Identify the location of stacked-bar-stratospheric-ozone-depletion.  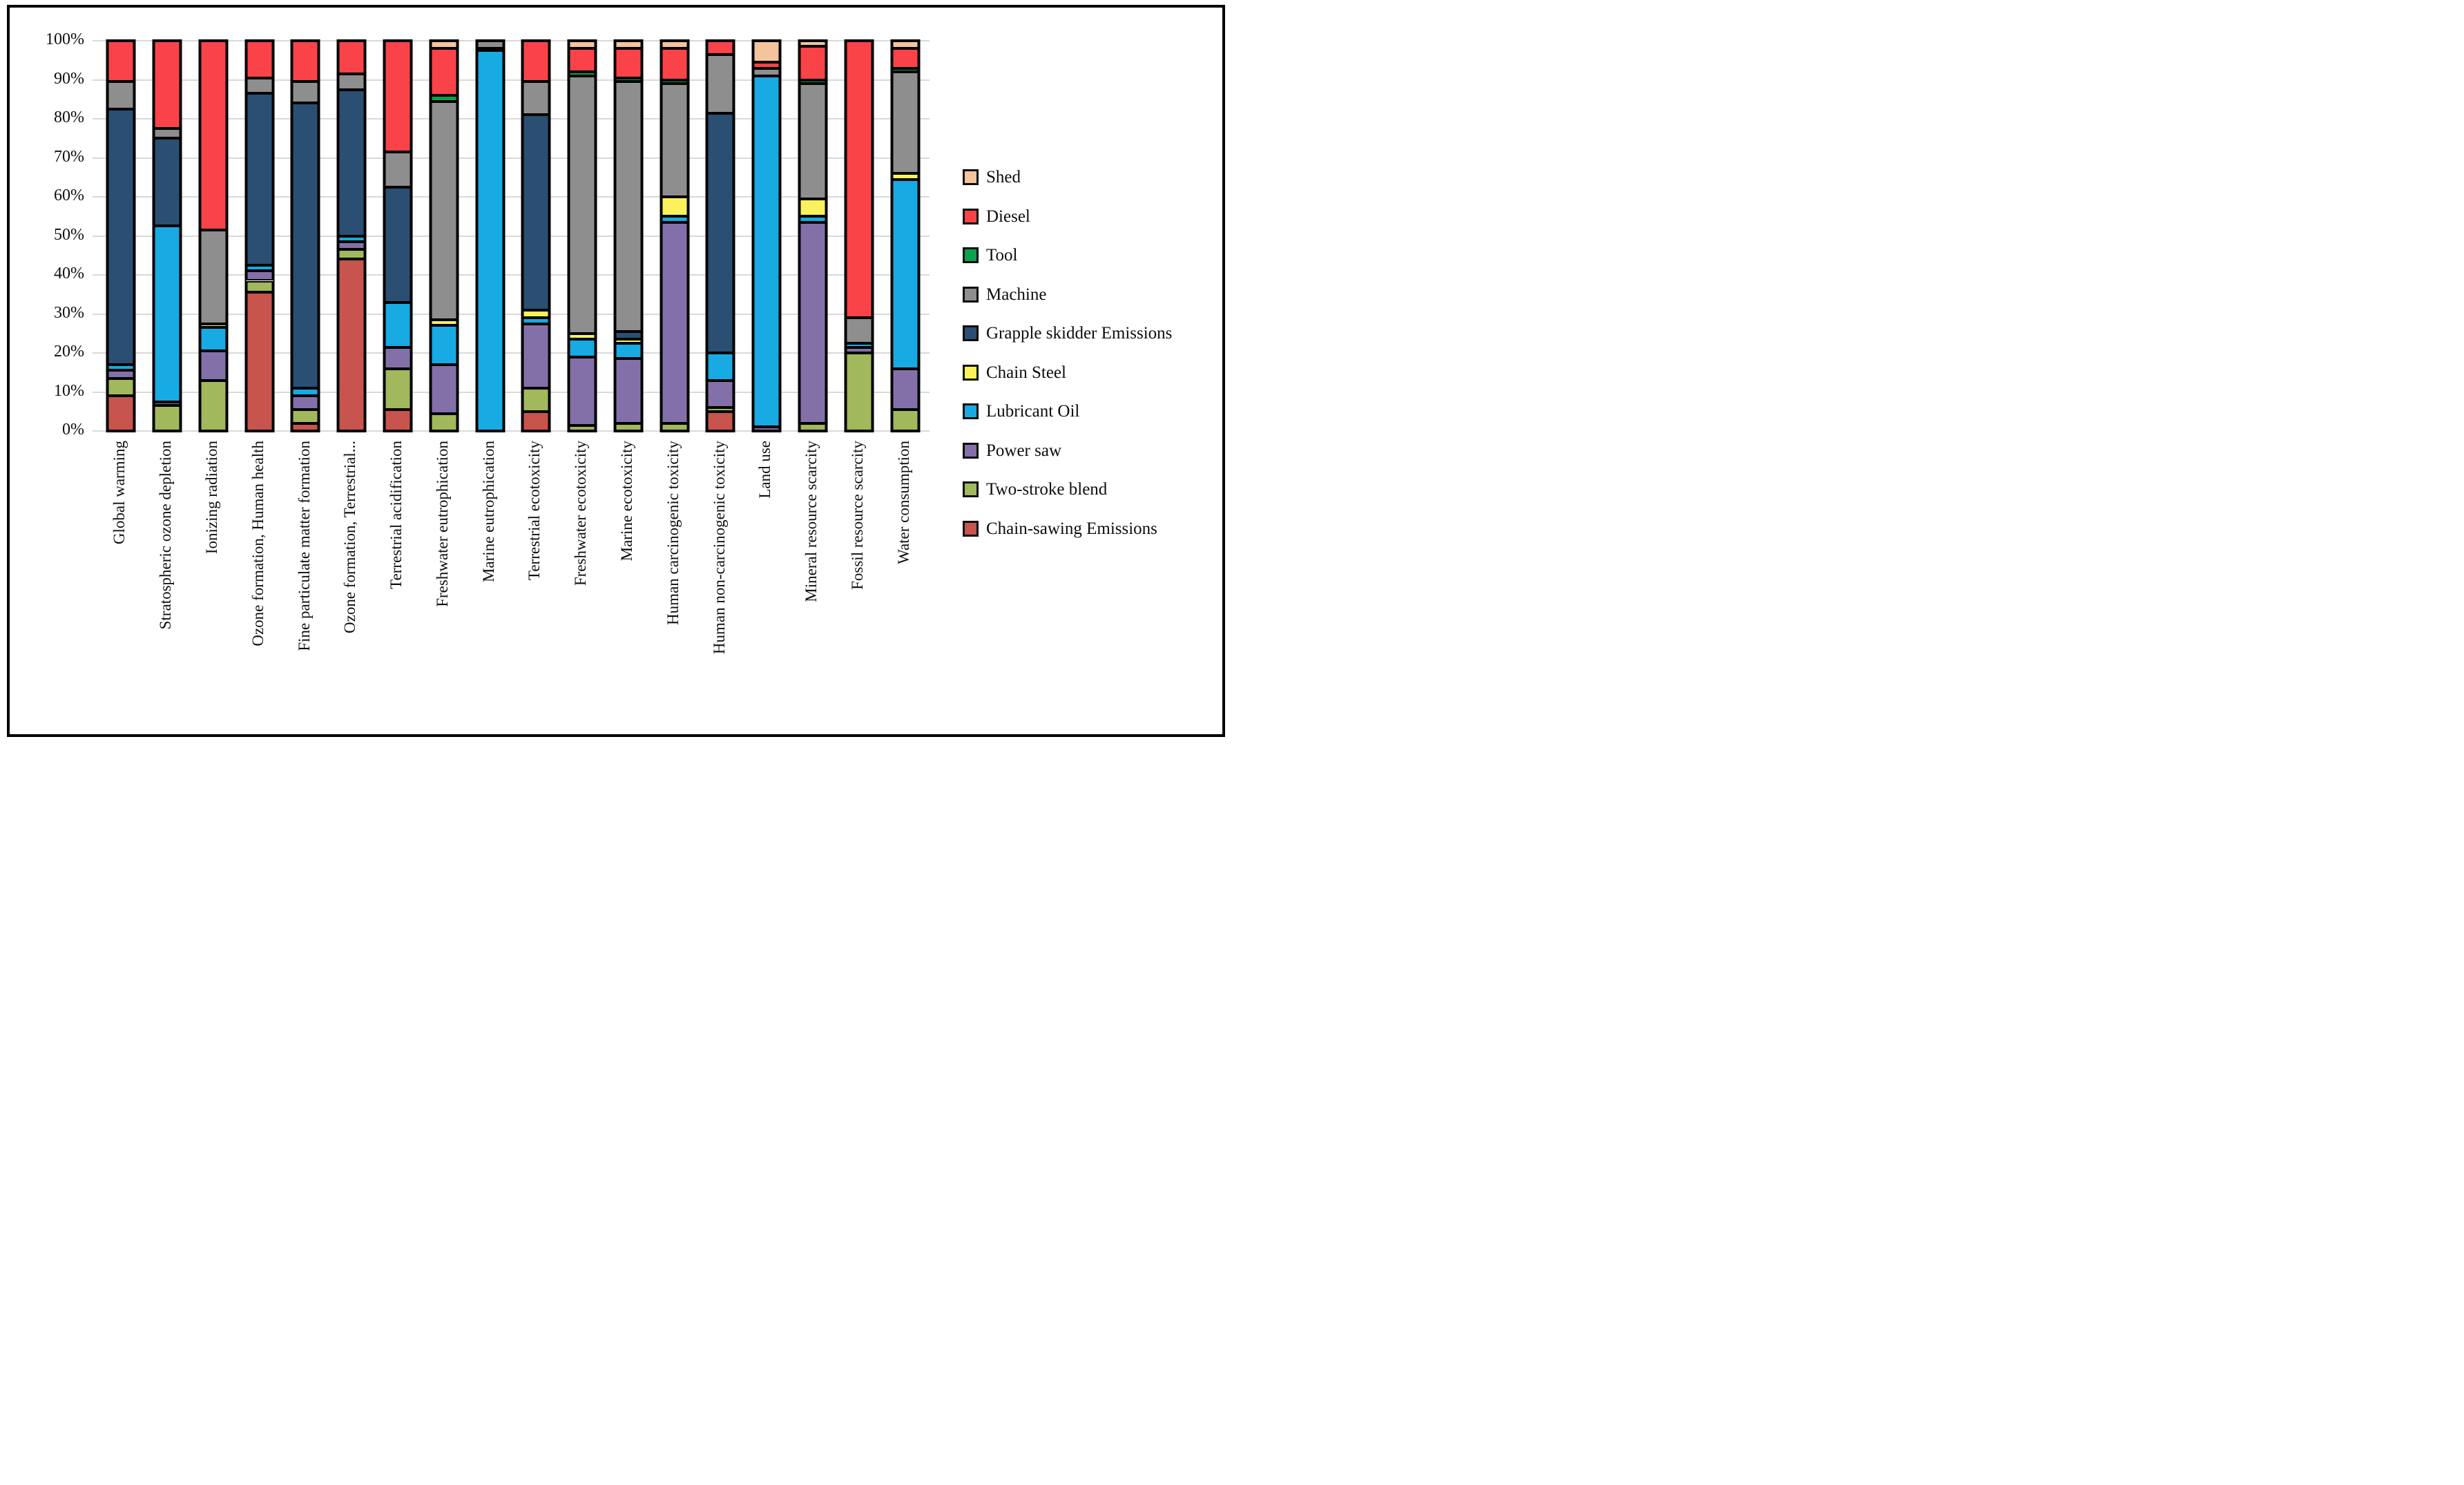
(167, 235).